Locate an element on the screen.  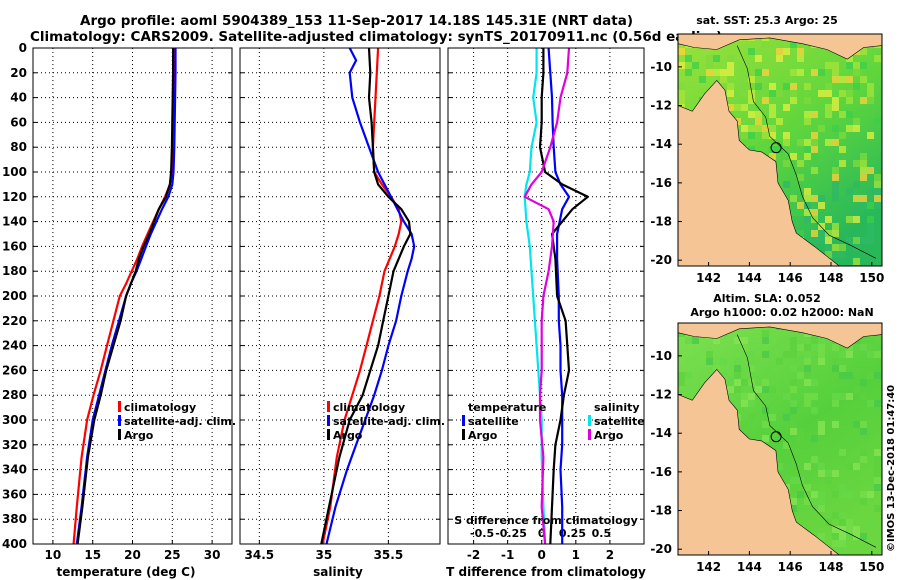
legend-swatch-argo is located at coordinates (119, 434).